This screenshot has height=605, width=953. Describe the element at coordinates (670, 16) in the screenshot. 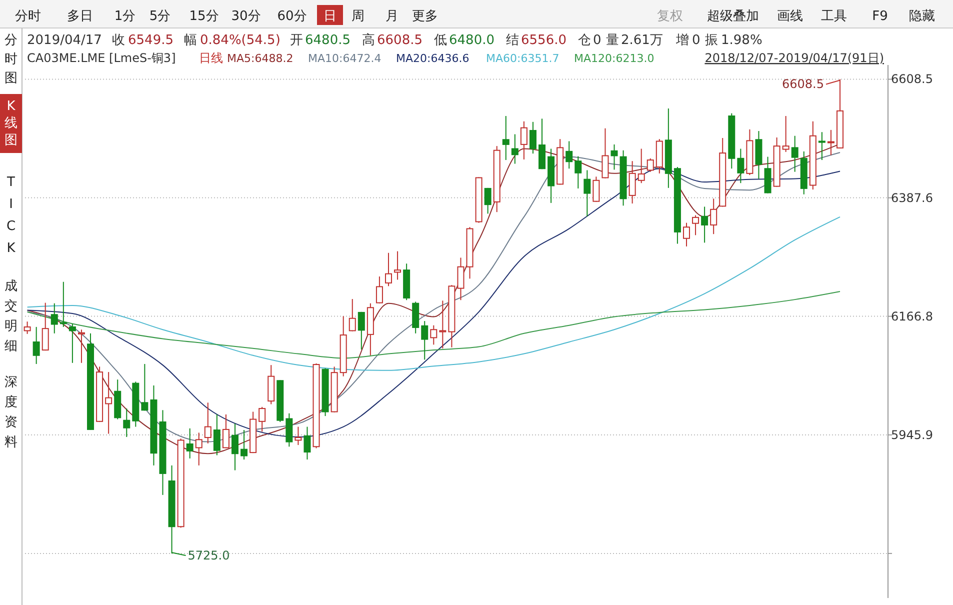

I see `text: 复权` at that location.